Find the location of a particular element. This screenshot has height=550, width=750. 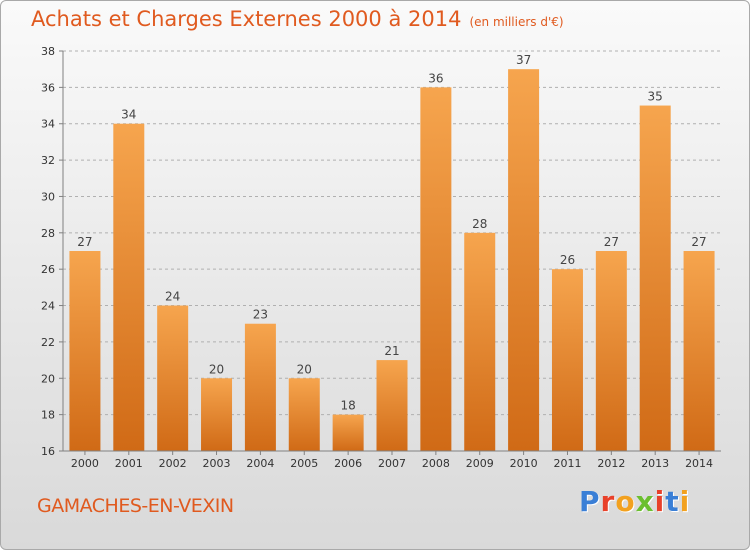

y-tick-label: 30 is located at coordinates (48, 196).